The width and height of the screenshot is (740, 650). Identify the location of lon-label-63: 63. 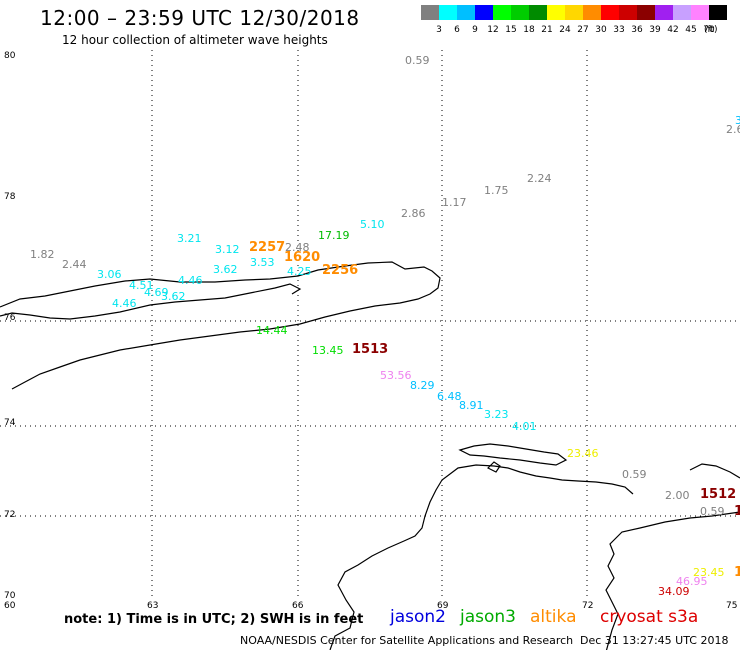
(153, 606).